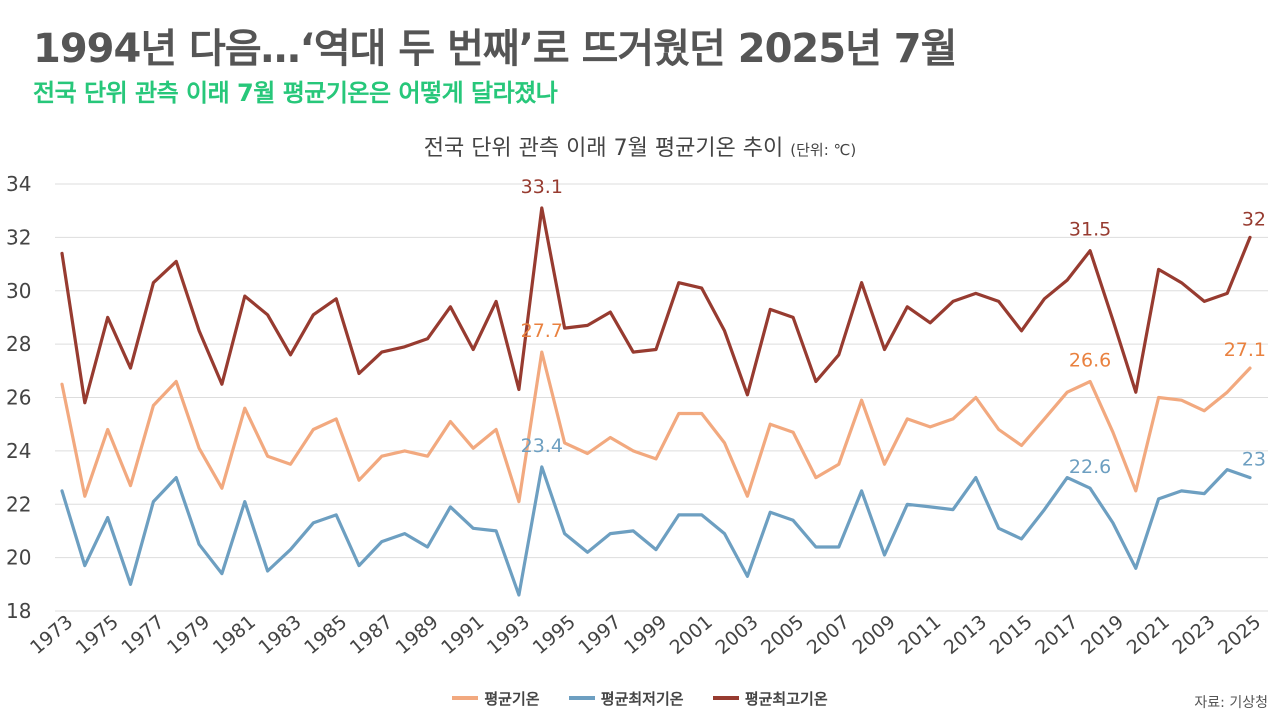 The image size is (1280, 720). I want to click on y-tick-label-30: 30, so click(18, 291).